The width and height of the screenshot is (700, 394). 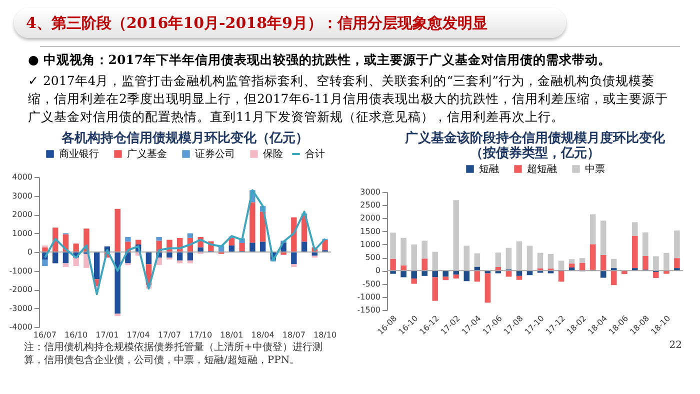 What do you see at coordinates (107, 335) in the screenshot?
I see `x-tick-label: 17/01` at bounding box center [107, 335].